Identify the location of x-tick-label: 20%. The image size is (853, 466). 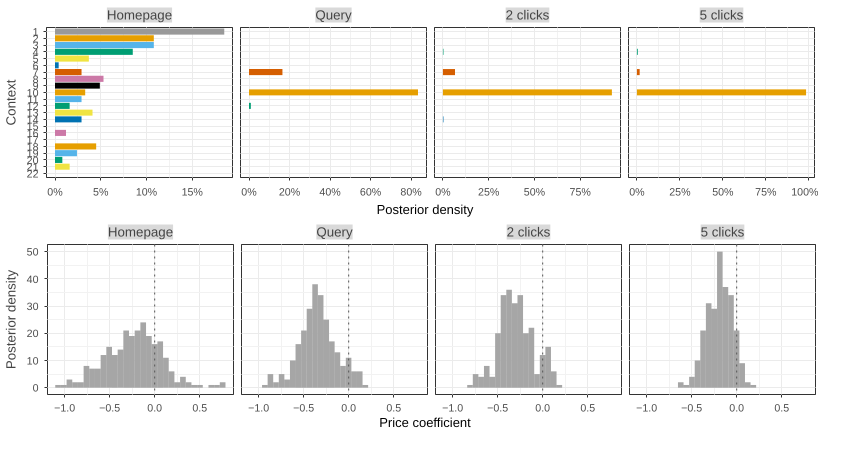
(289, 192).